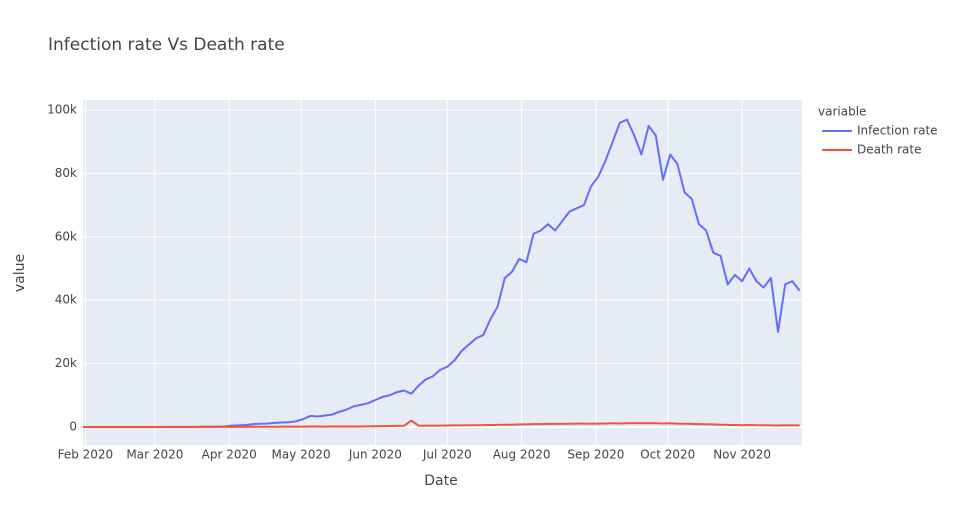 This screenshot has height=525, width=954. I want to click on x-tick-label: Jul 2020, so click(447, 455).